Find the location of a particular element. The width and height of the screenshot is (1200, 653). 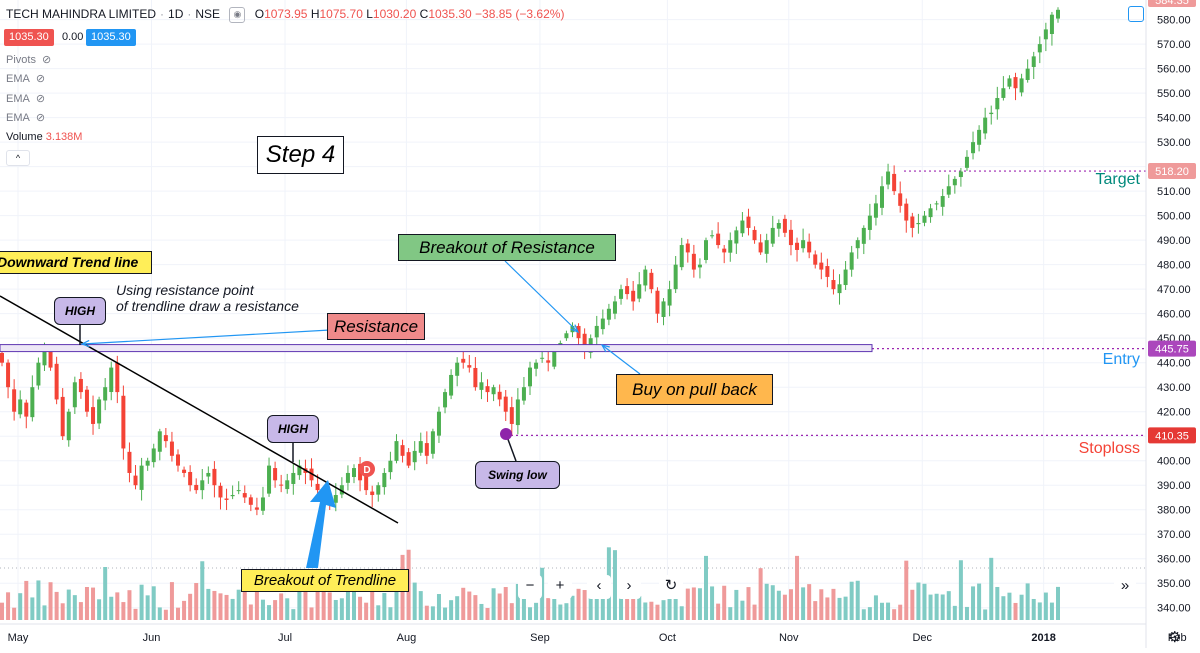

zoom-out-button: − is located at coordinates (530, 587).